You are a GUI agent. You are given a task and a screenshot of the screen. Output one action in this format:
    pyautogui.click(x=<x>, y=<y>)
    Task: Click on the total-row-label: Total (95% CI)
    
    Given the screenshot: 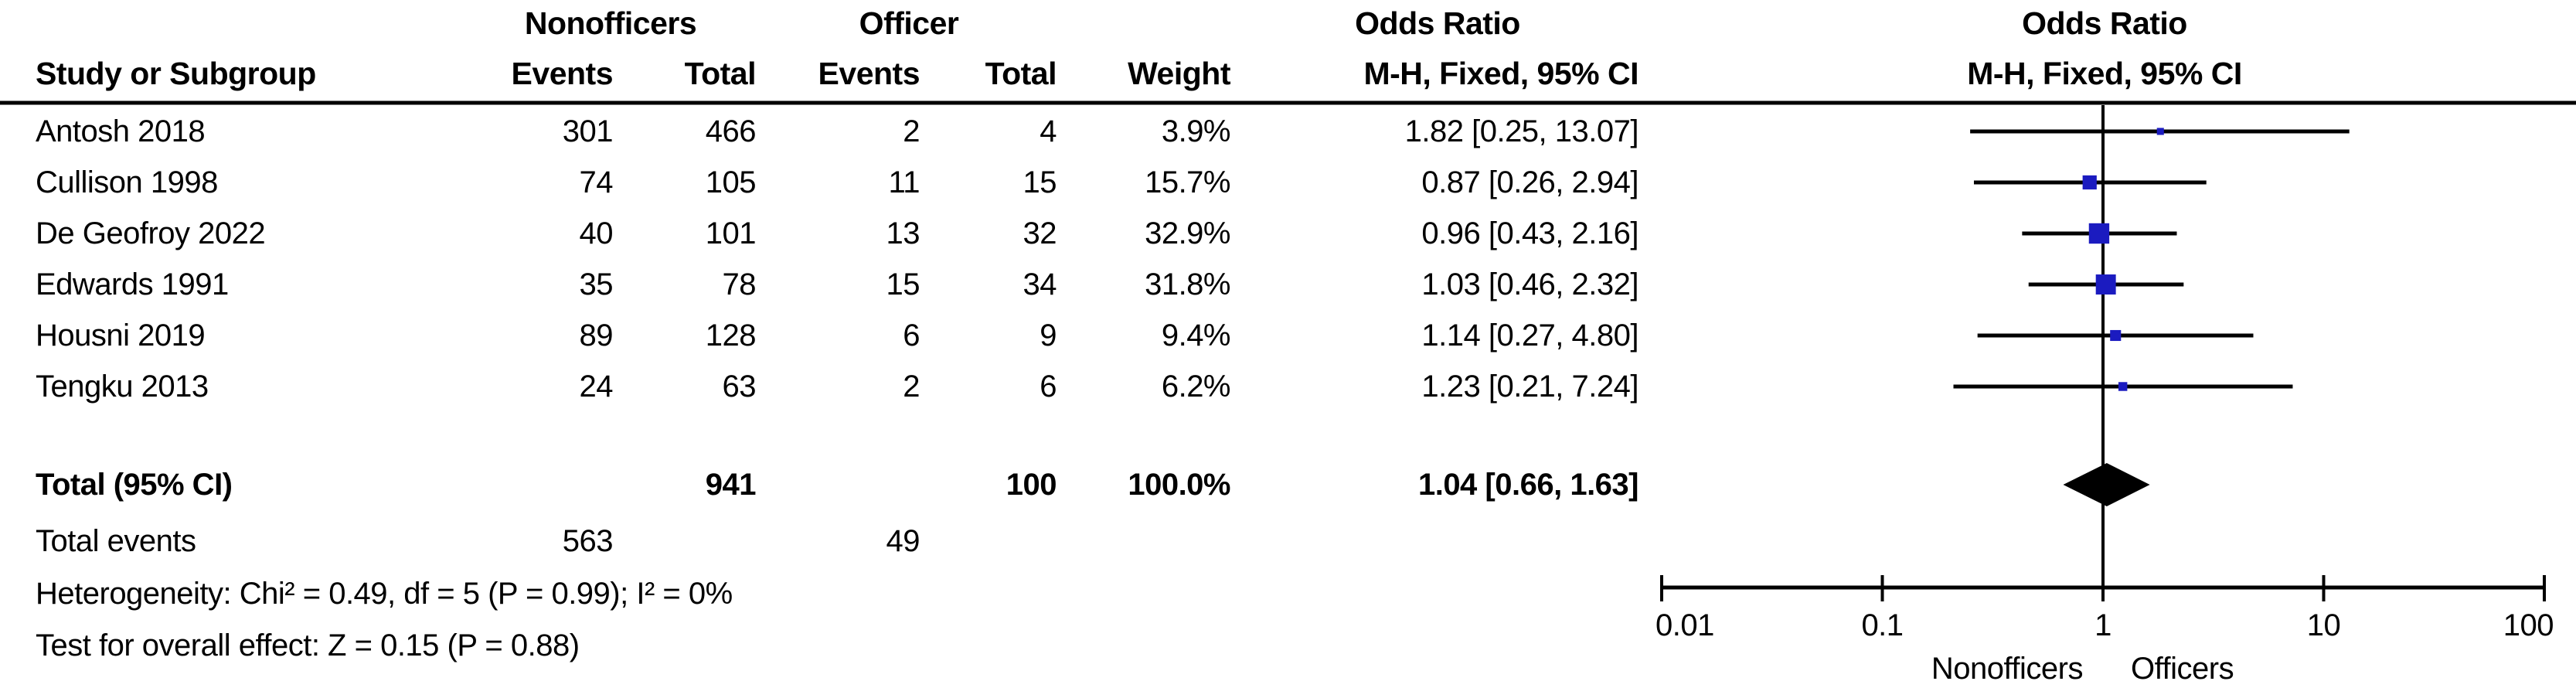 What is the action you would take?
    pyautogui.click(x=134, y=485)
    